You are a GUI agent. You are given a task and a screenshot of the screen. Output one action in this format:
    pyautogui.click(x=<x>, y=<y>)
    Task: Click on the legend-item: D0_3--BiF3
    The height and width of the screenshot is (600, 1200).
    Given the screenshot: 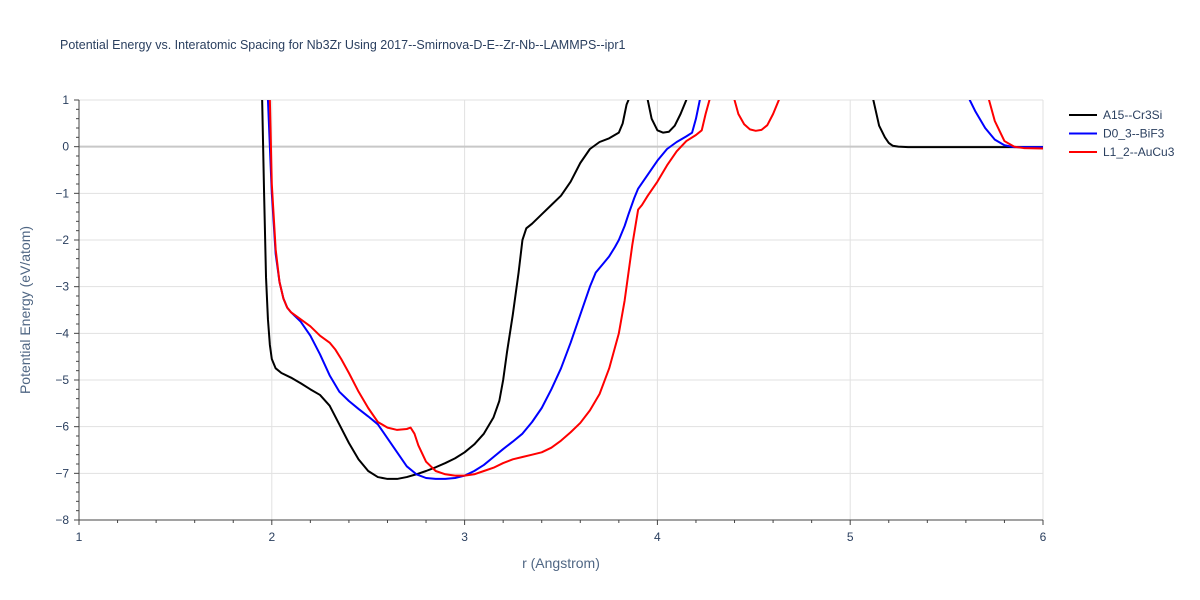 What is the action you would take?
    pyautogui.click(x=1117, y=134)
    